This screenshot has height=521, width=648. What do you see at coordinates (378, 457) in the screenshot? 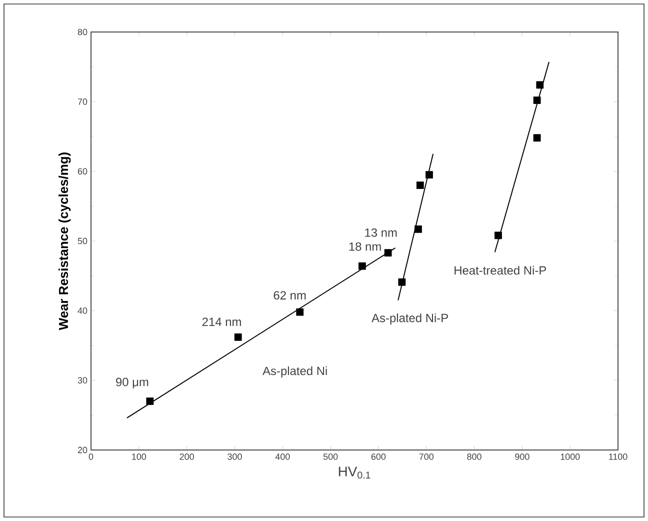
I see `x-tick-label: 600` at bounding box center [378, 457].